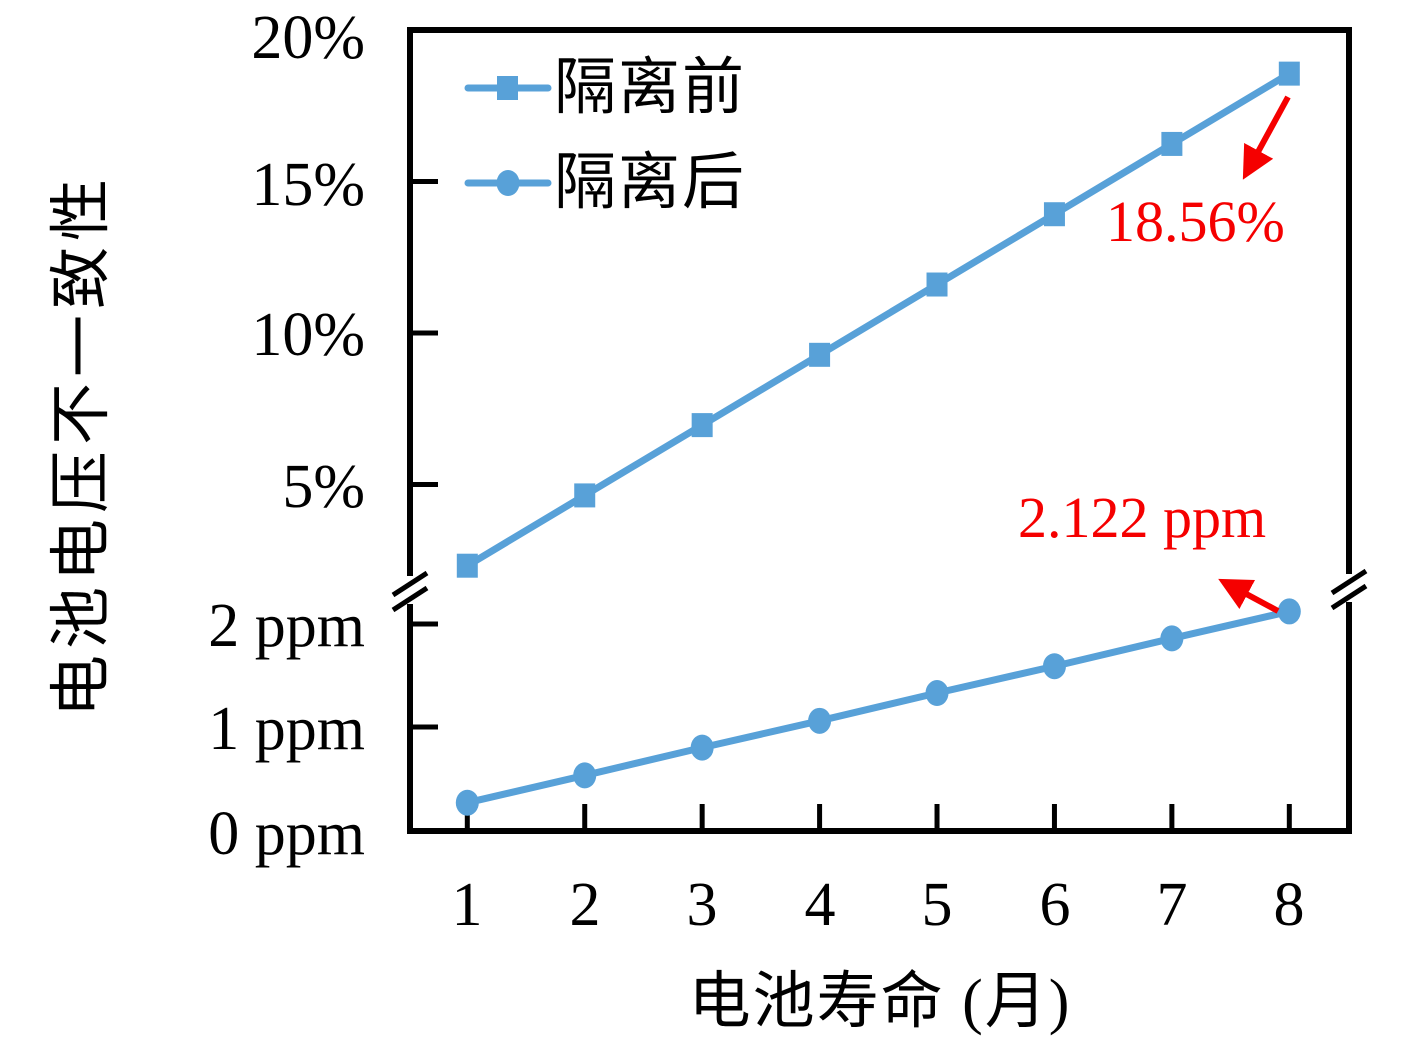  Describe the element at coordinates (323, 487) in the screenshot. I see `y-tick-label-5pct: 5%` at that location.